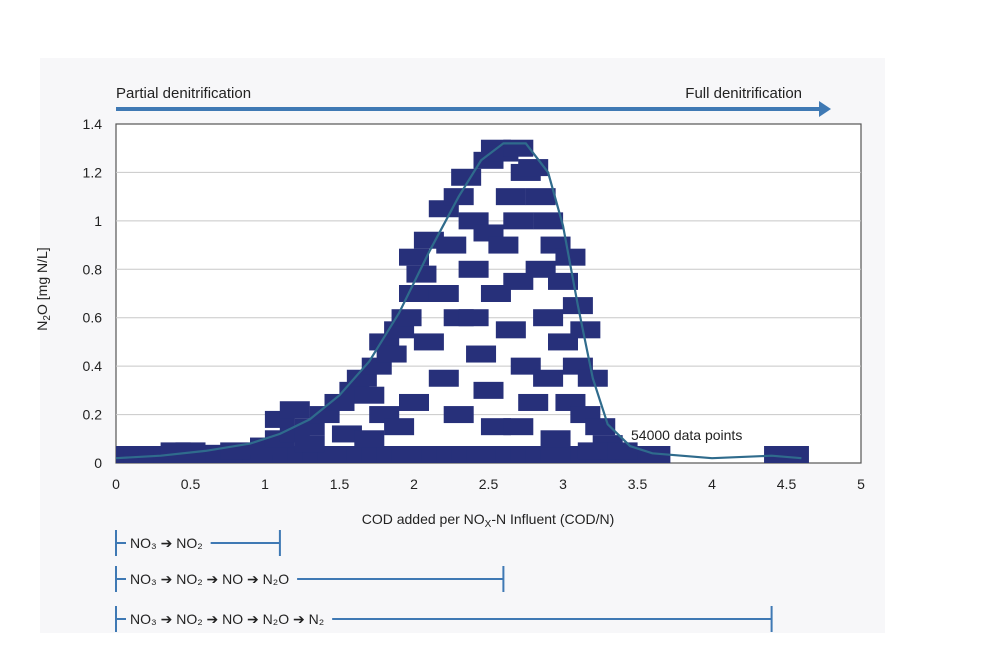  I want to click on x-tick-label: 5, so click(861, 484).